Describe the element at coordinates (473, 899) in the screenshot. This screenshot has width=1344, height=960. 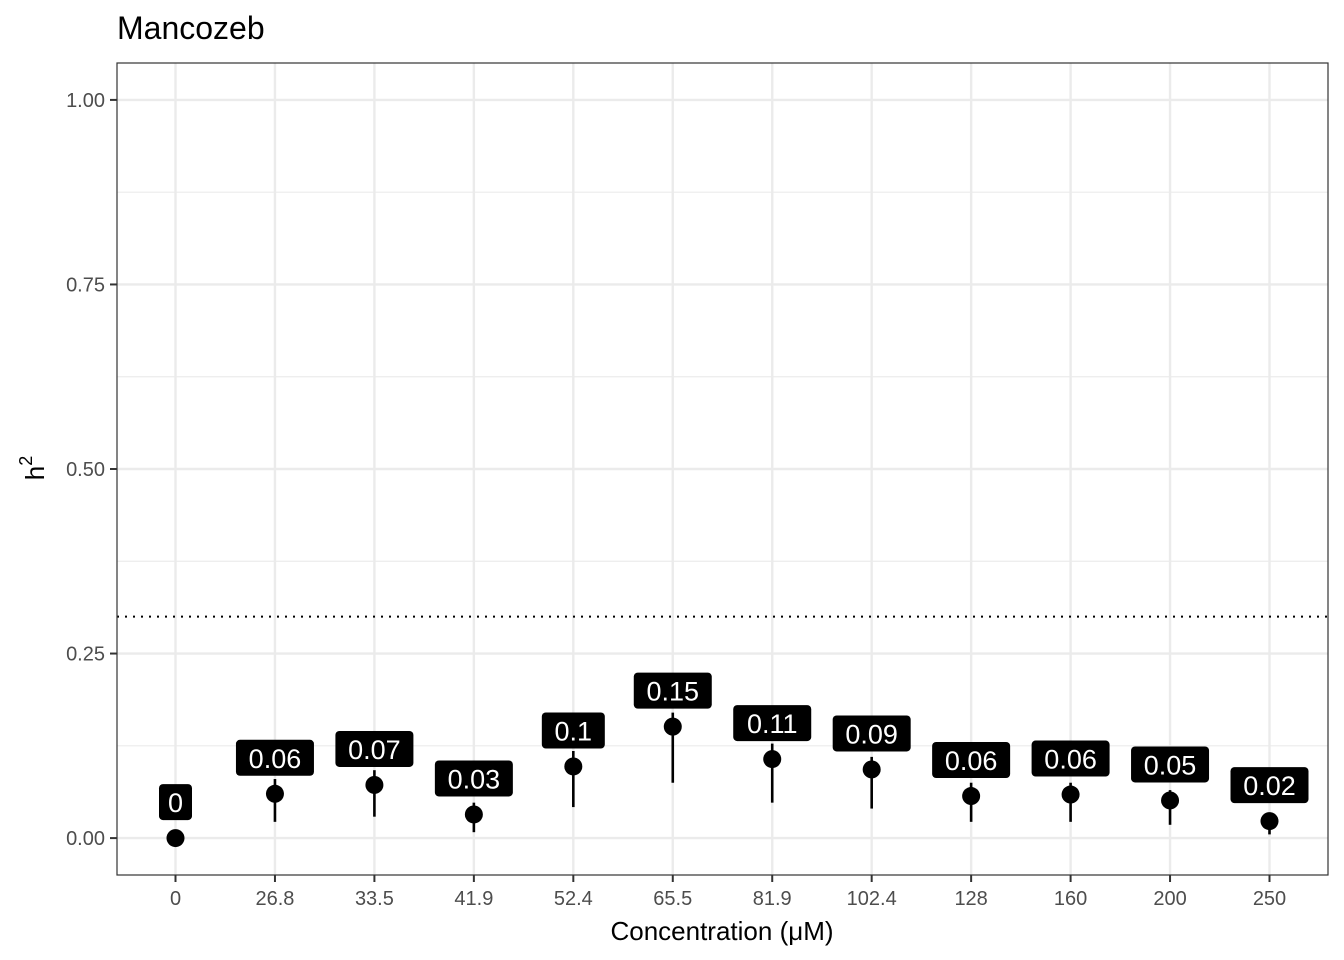
I see `x-tick-label: 41.9` at that location.